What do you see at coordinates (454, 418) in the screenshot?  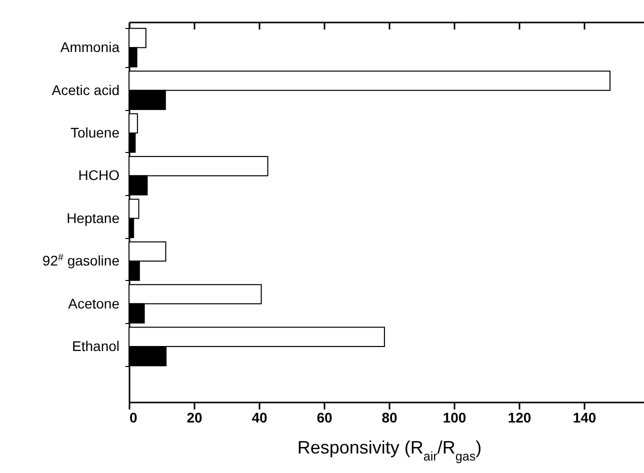 I see `x-tick-label: 100` at bounding box center [454, 418].